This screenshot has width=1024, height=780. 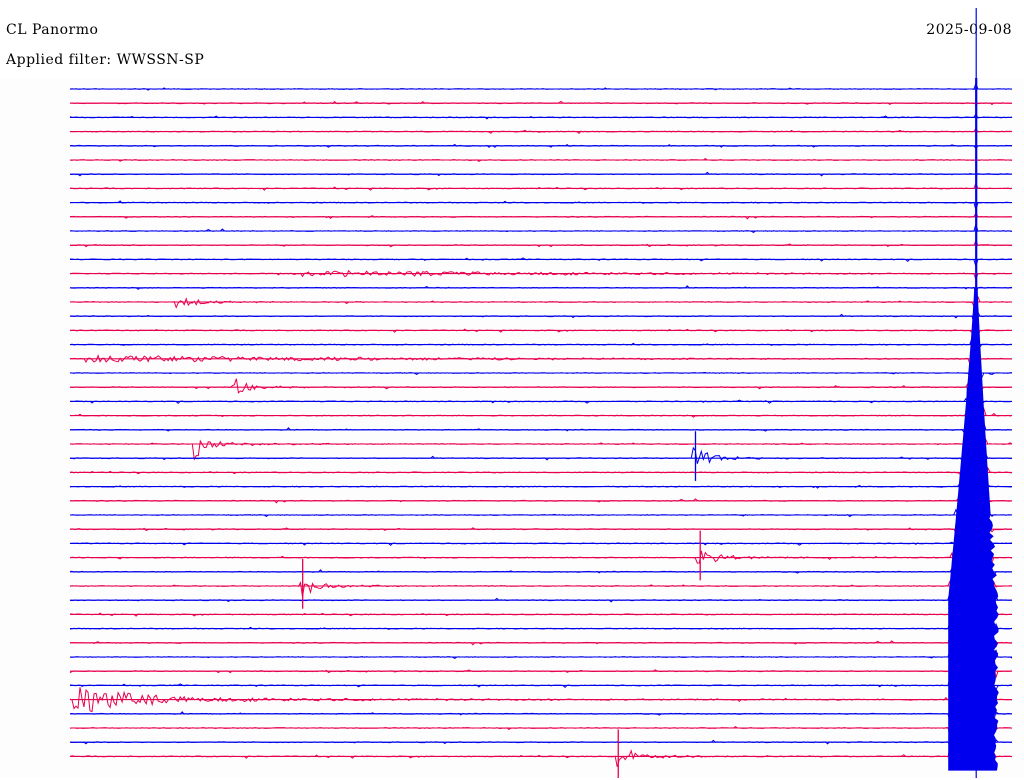 I want to click on filter-label: Applied filter: WWSSN-SP, so click(x=105, y=60).